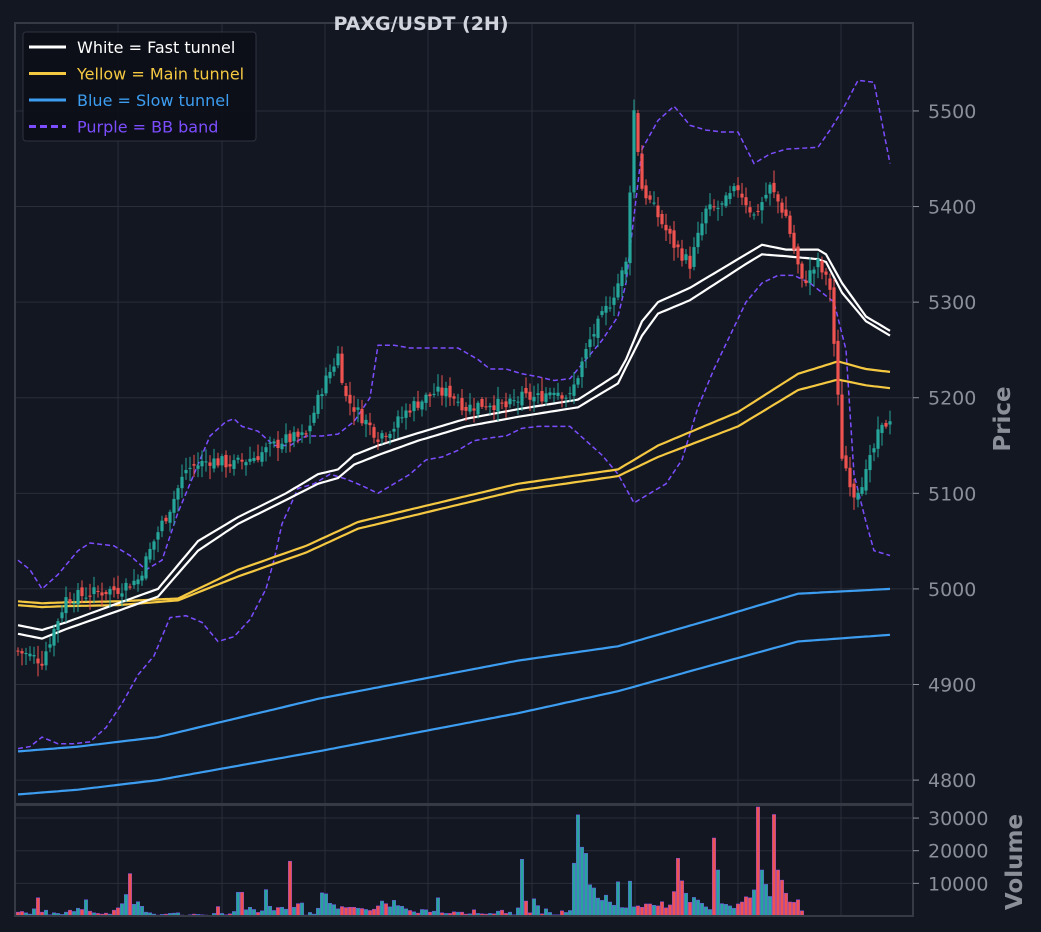 This screenshot has width=1041, height=932. I want to click on price-axis-ticks: 4800 4900 5000 5100 5200 5300 5400 5500, so click(944, 446).